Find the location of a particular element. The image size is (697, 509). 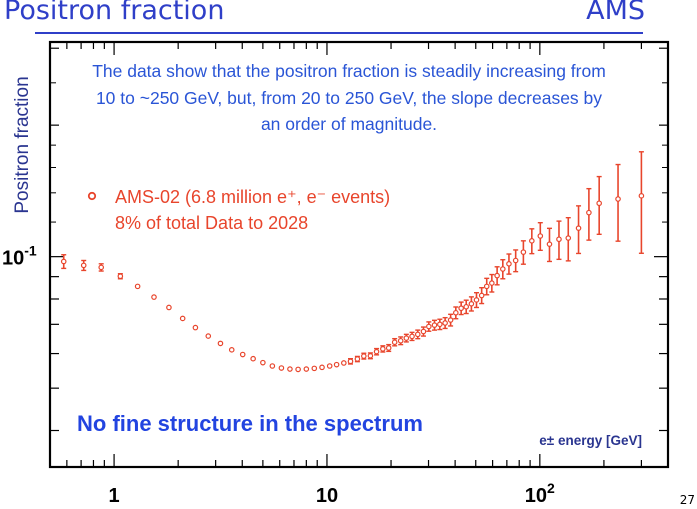

slide-brand: AMS is located at coordinates (615, 13).